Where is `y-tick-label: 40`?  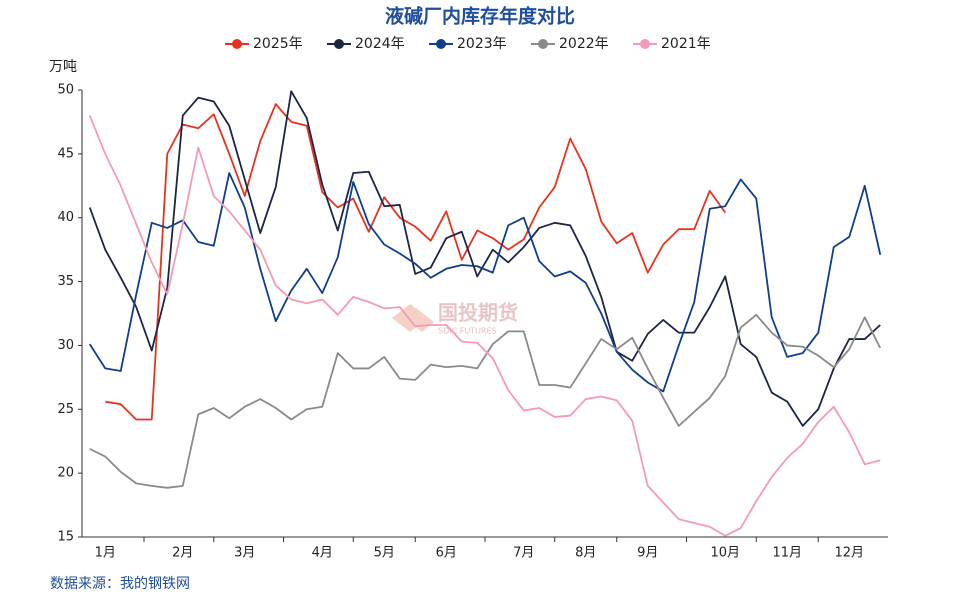
y-tick-label: 40 is located at coordinates (65, 217).